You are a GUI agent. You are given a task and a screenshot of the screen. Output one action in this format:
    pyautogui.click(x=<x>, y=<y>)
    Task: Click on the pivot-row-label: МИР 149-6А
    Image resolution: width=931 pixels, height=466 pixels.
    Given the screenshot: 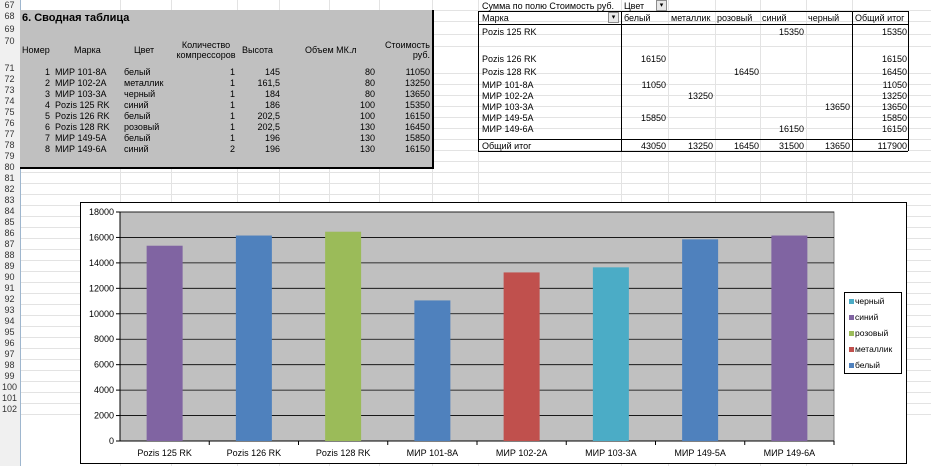 What is the action you would take?
    pyautogui.click(x=508, y=129)
    